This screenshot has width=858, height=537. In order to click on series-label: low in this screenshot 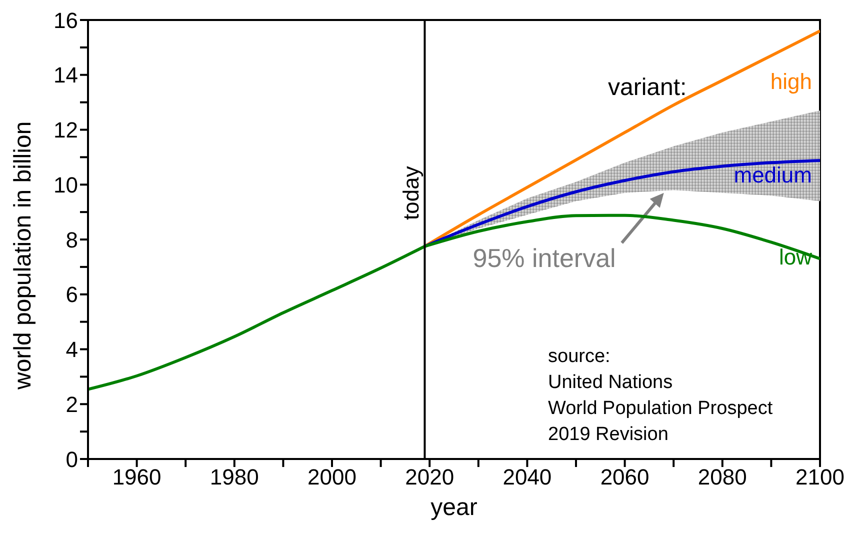, I will do `click(795, 257)`.